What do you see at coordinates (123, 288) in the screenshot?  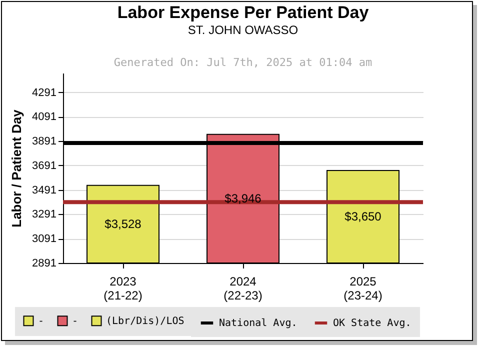 I see `x-tick-label: 2023 (21-22)` at bounding box center [123, 288].